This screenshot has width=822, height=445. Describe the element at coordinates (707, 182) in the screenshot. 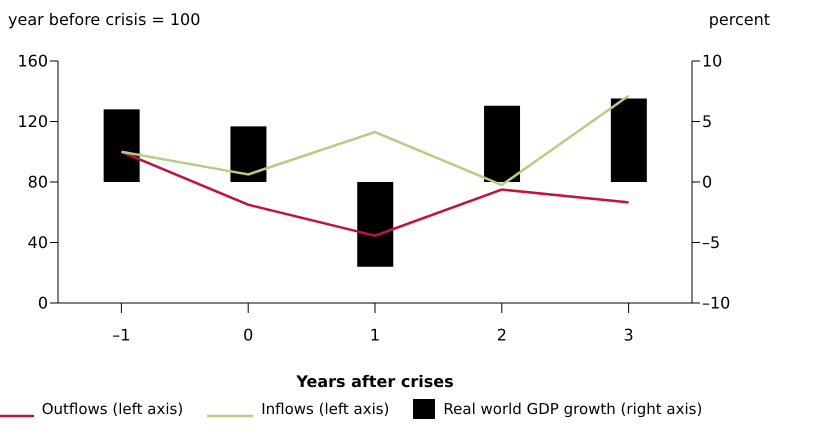

I see `y2-tick-label: 0` at that location.